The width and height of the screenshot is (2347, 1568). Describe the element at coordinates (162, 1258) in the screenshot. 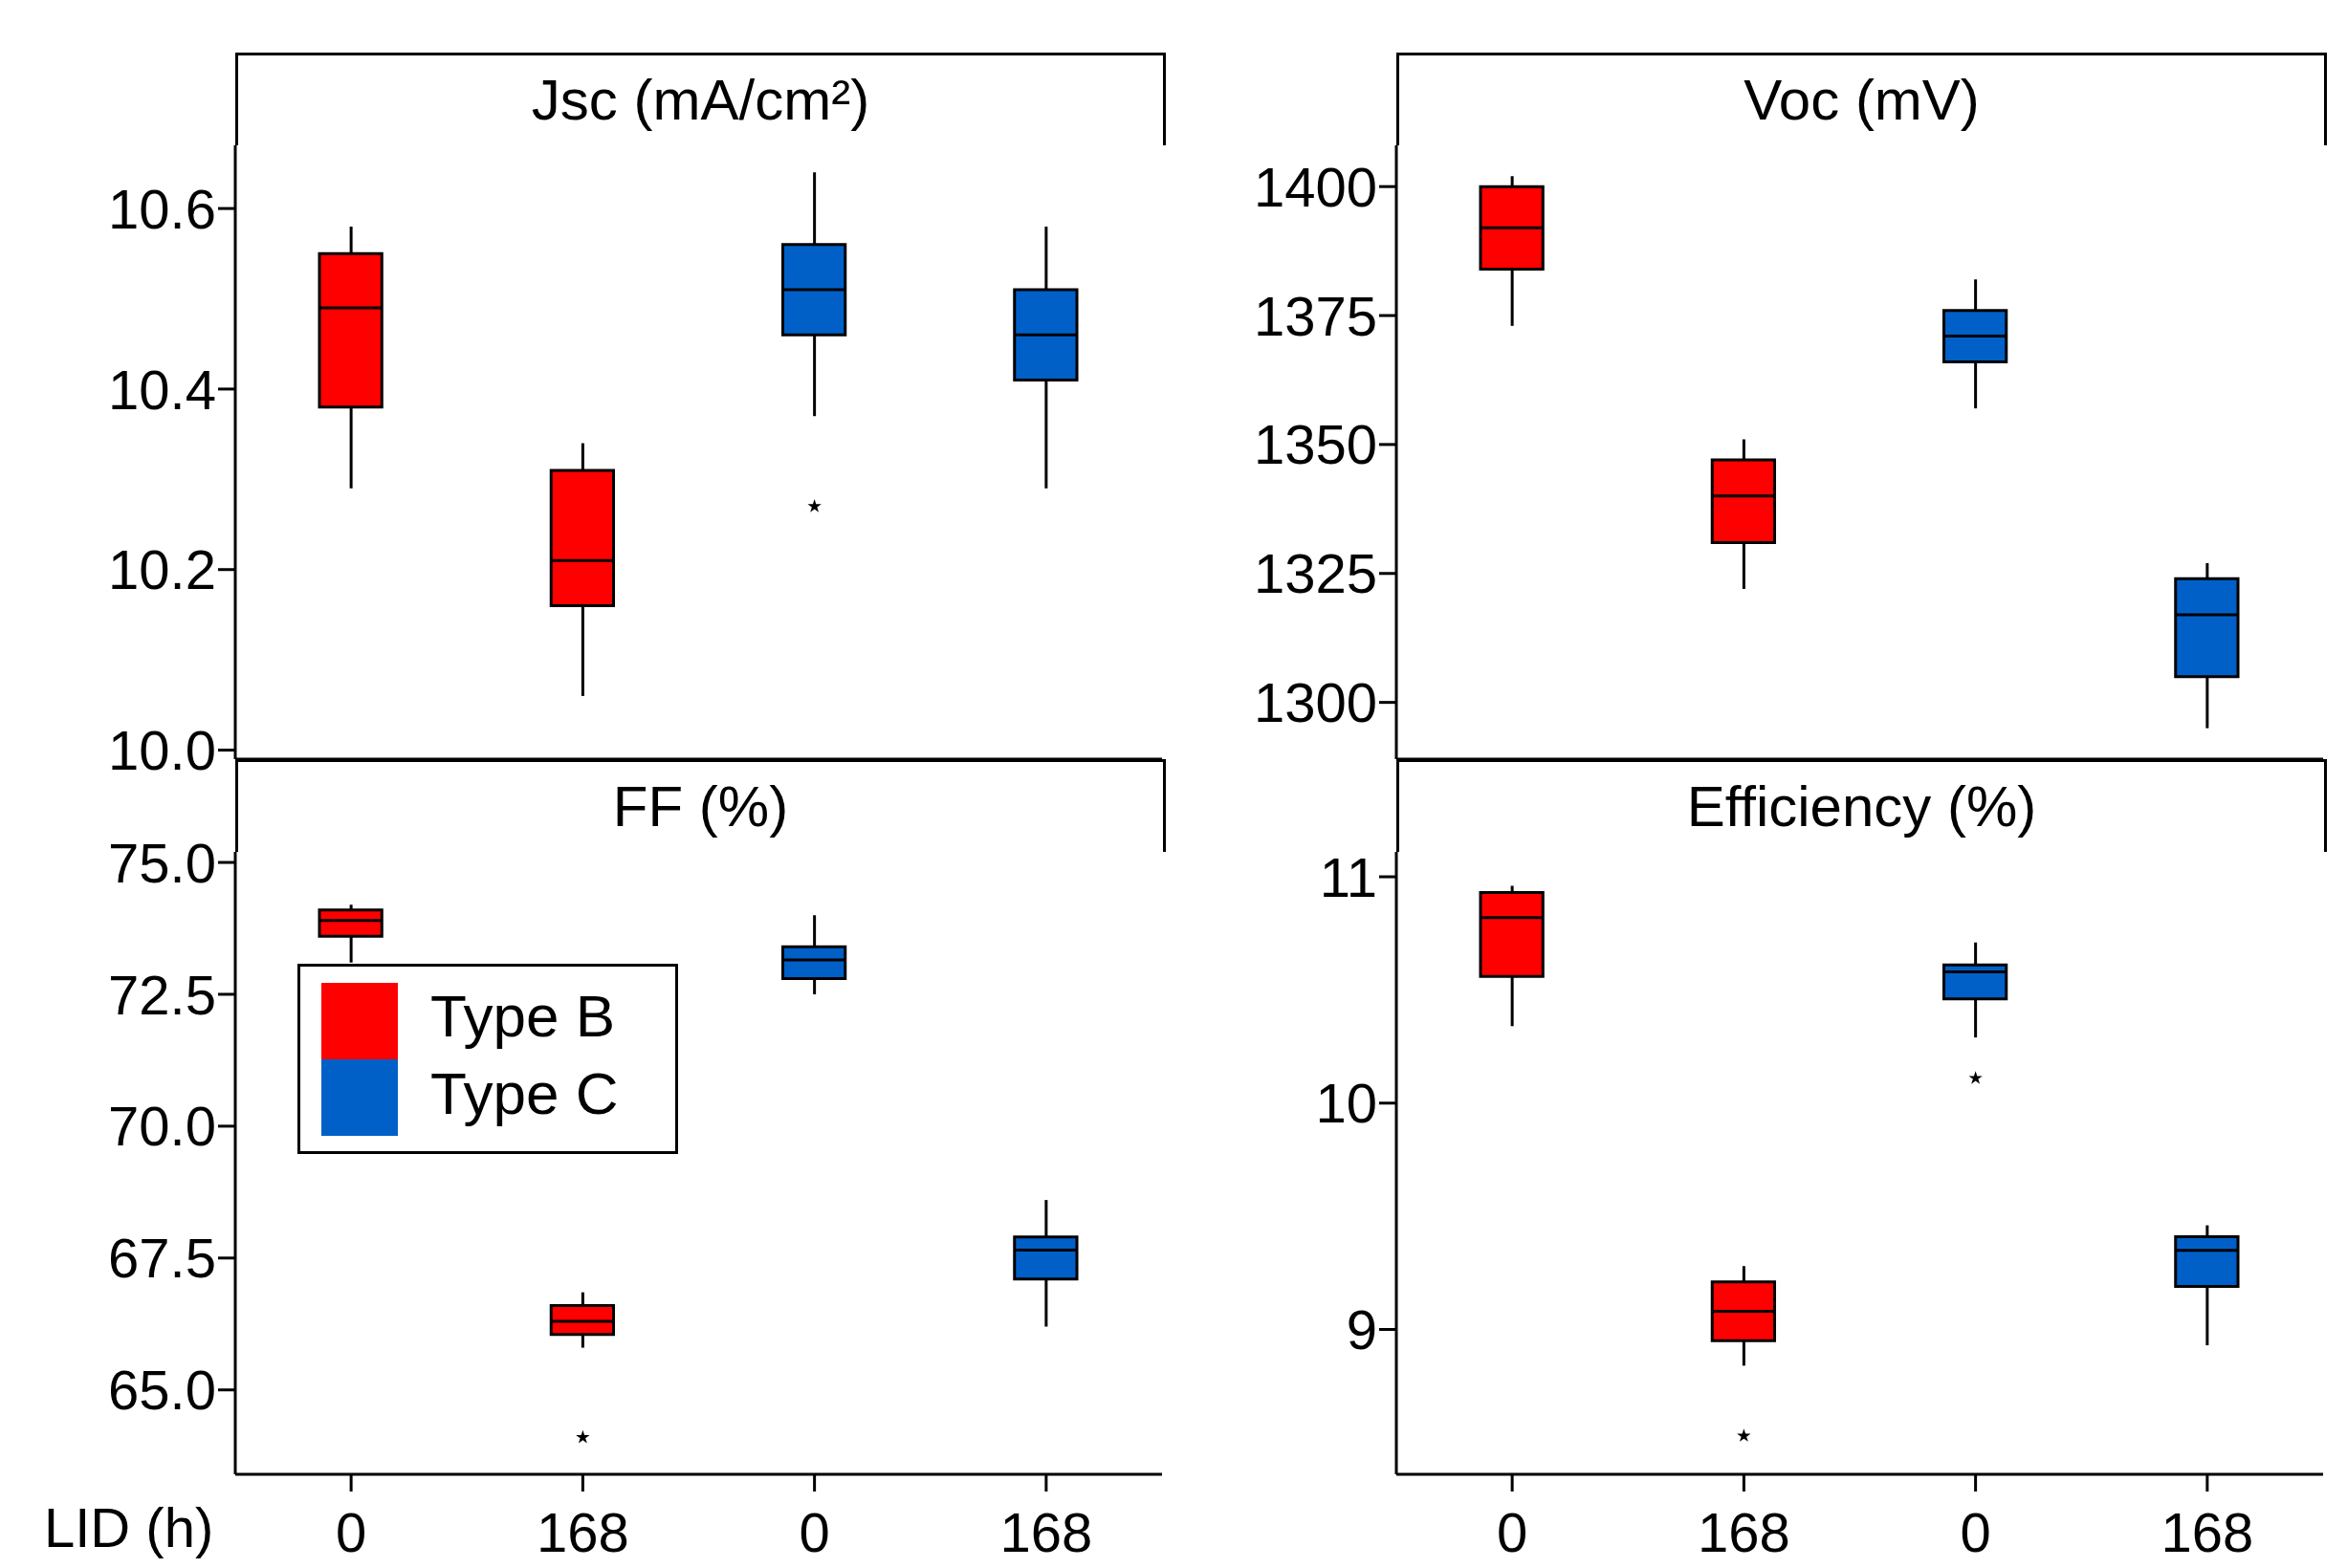

I see `y-tick-label: 67.5` at that location.